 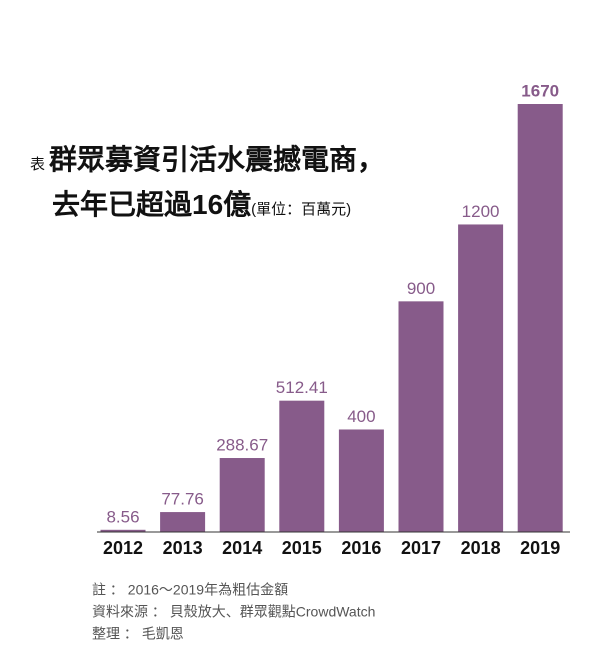 I want to click on note: 註 ： 2016～2019年為粗估金額, so click(x=190, y=590).